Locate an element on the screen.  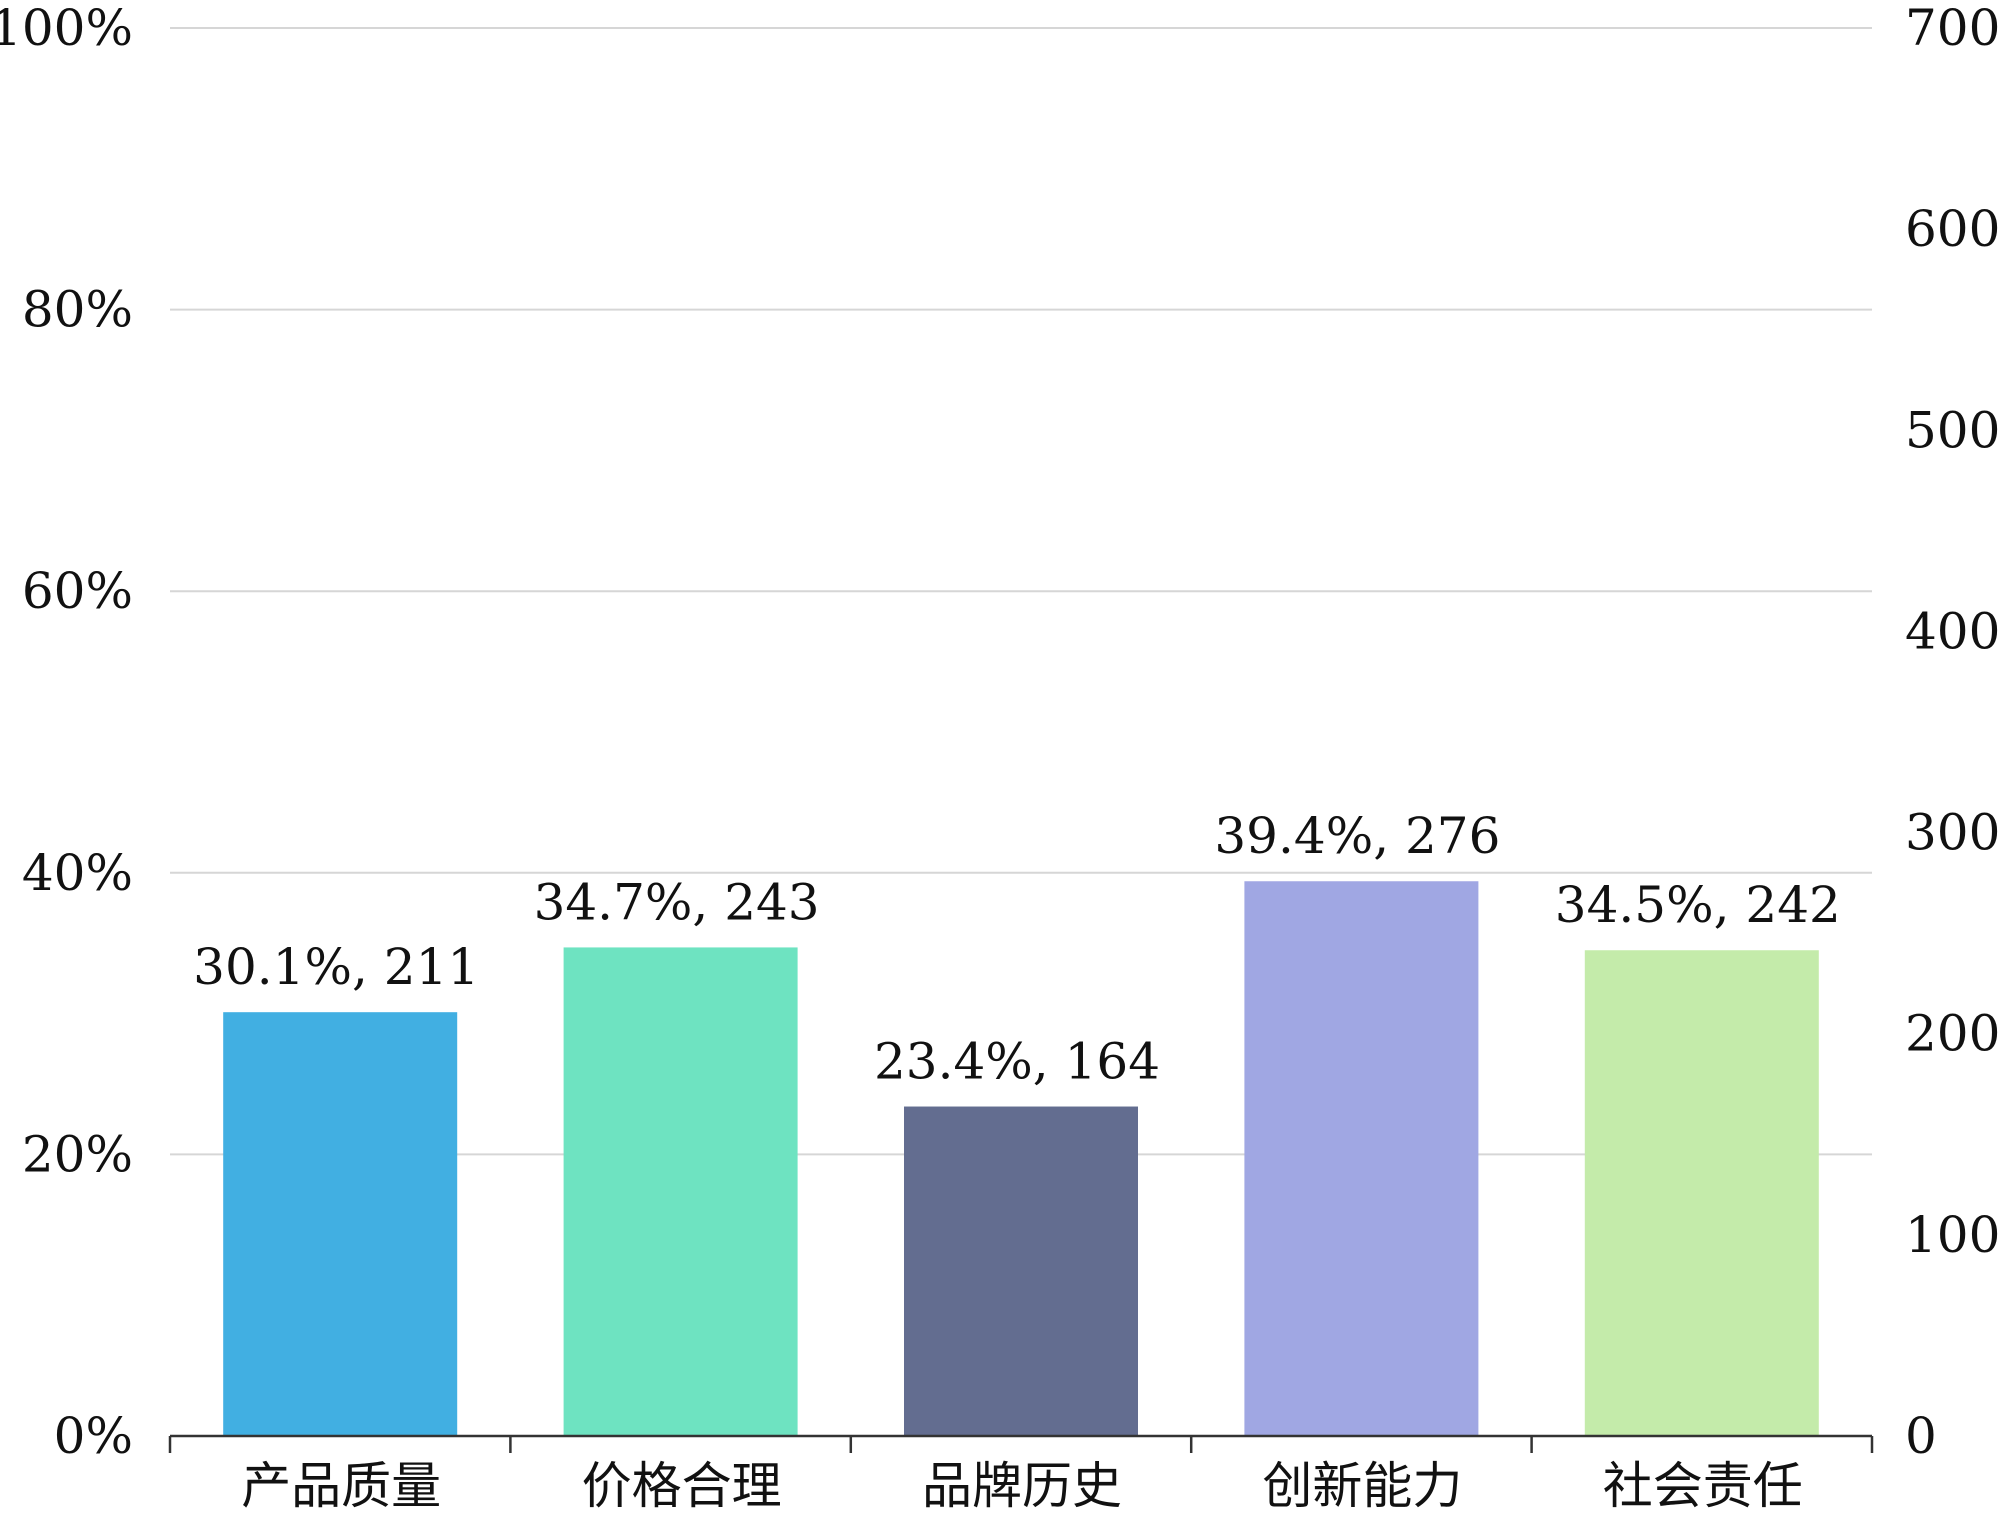
right-tick-label: 300 is located at coordinates (1952, 833).